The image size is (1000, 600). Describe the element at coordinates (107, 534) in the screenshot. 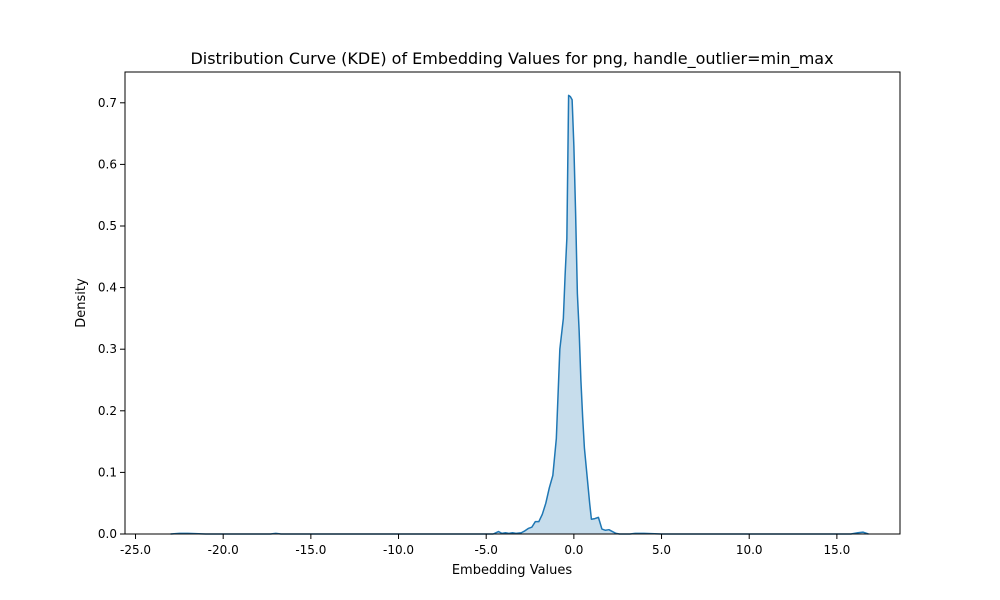

I see `y-tick-label: 0.0` at that location.